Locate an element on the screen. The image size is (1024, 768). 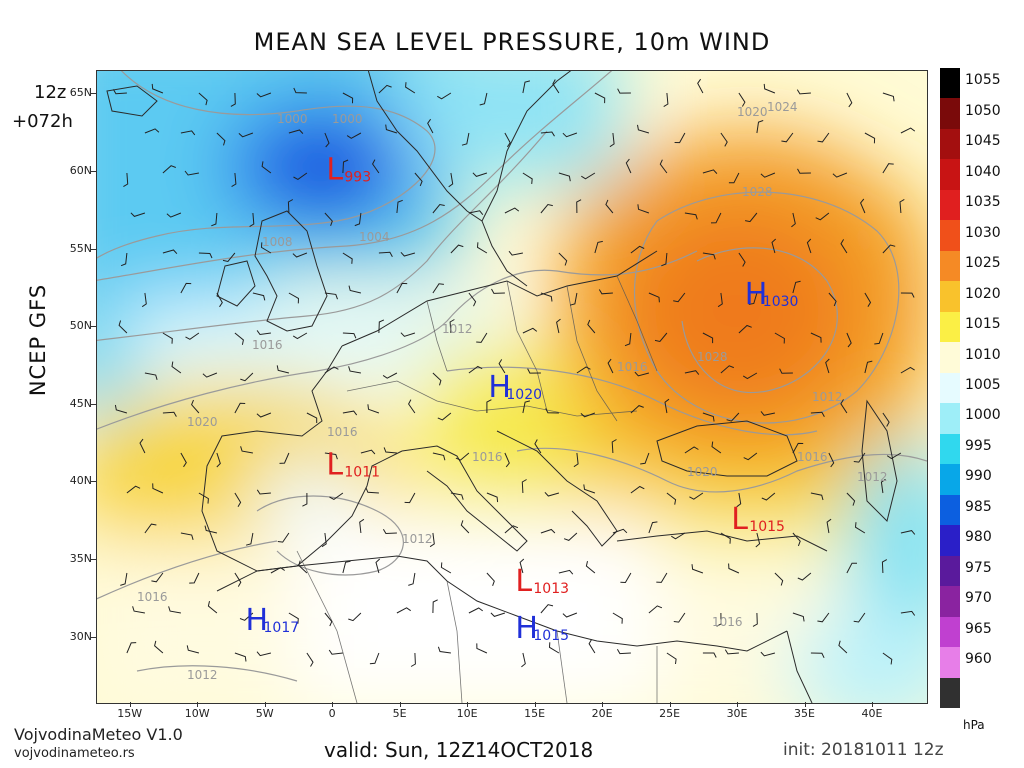
colorbar-label: 975 is located at coordinates (978, 567).